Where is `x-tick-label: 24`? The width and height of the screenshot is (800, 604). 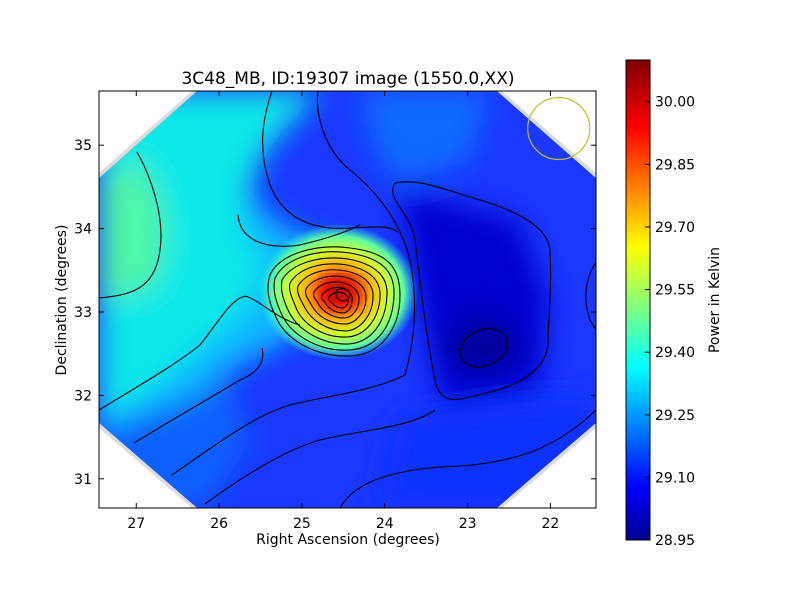 x-tick-label: 24 is located at coordinates (385, 524).